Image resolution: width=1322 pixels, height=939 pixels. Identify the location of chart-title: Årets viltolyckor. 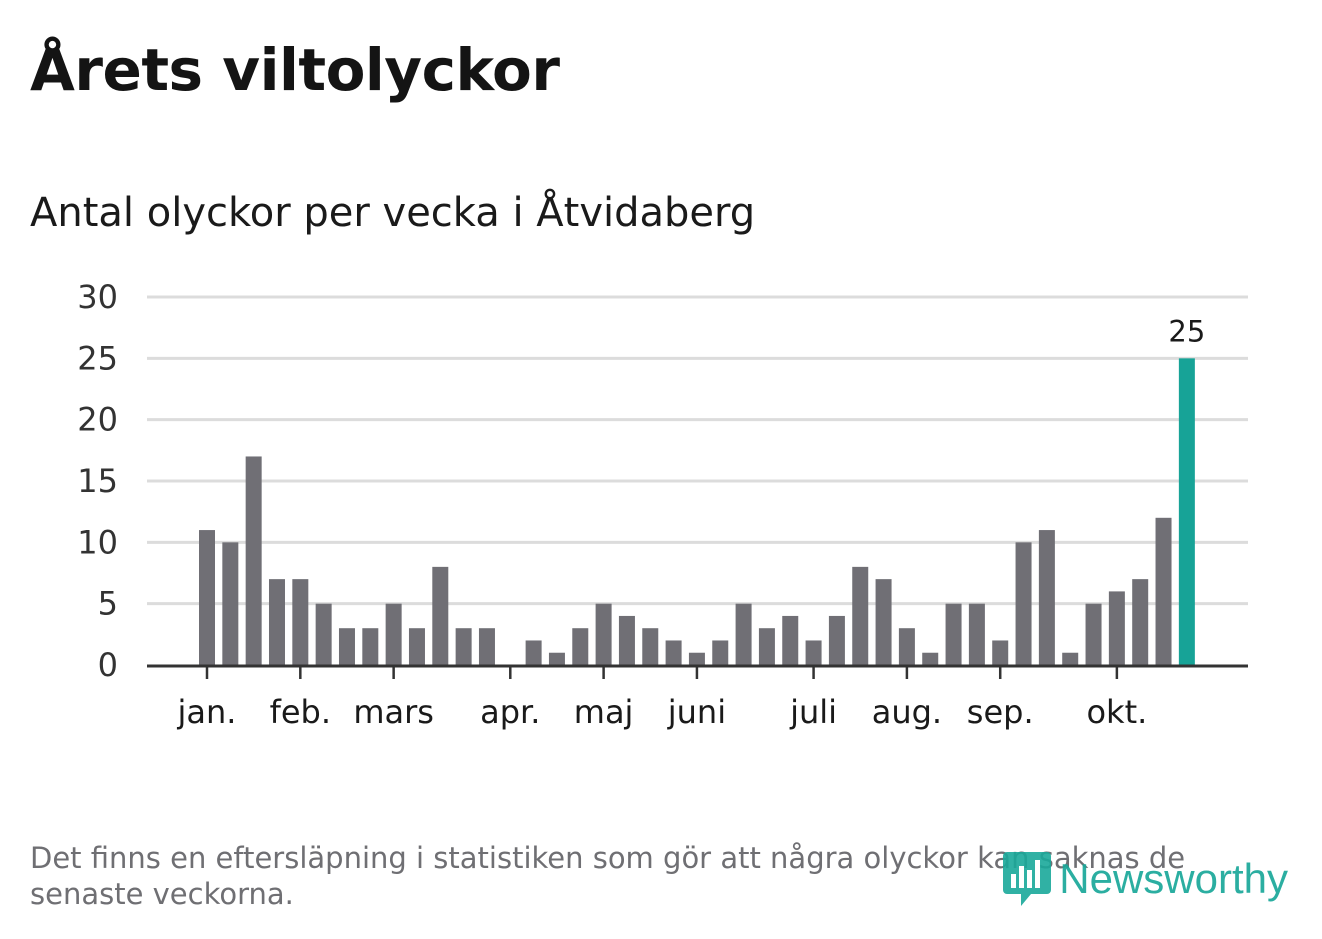
(295, 70).